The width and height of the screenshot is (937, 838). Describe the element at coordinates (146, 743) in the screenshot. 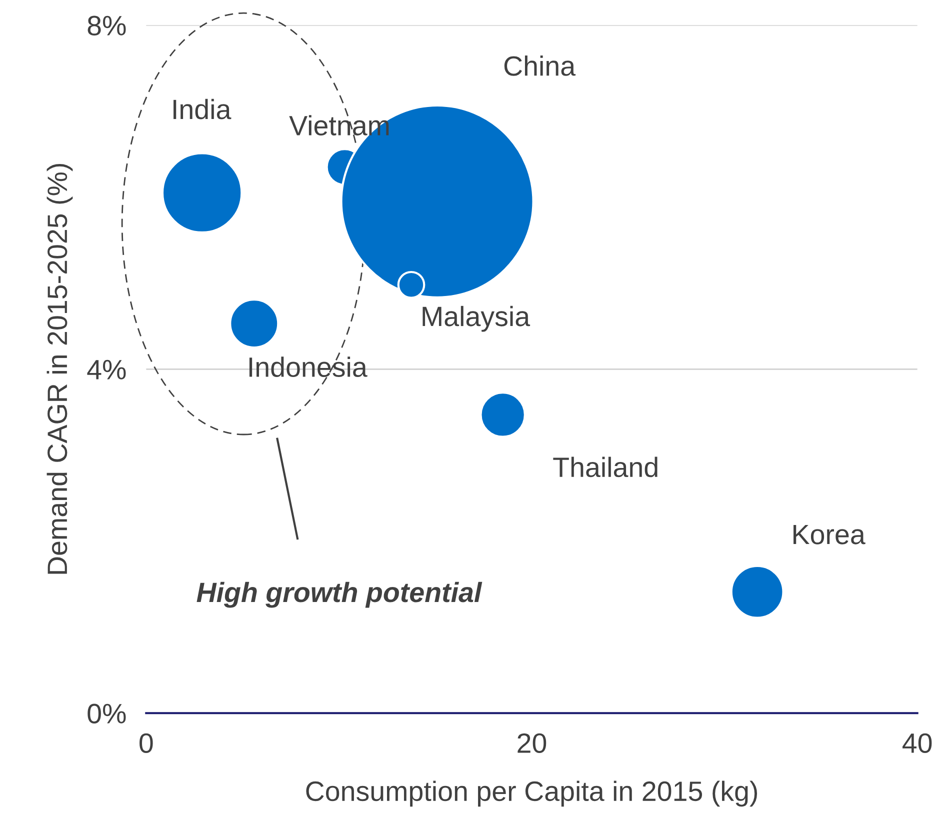

I see `x-tick-label: 0` at that location.